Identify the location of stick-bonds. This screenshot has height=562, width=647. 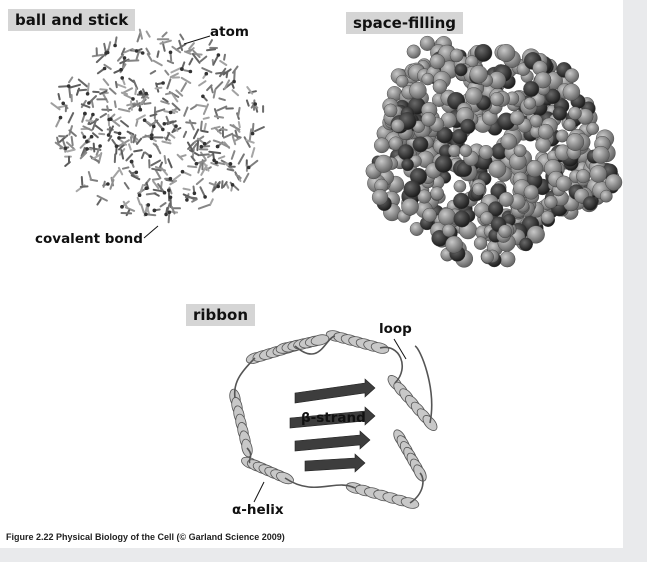
(157, 126).